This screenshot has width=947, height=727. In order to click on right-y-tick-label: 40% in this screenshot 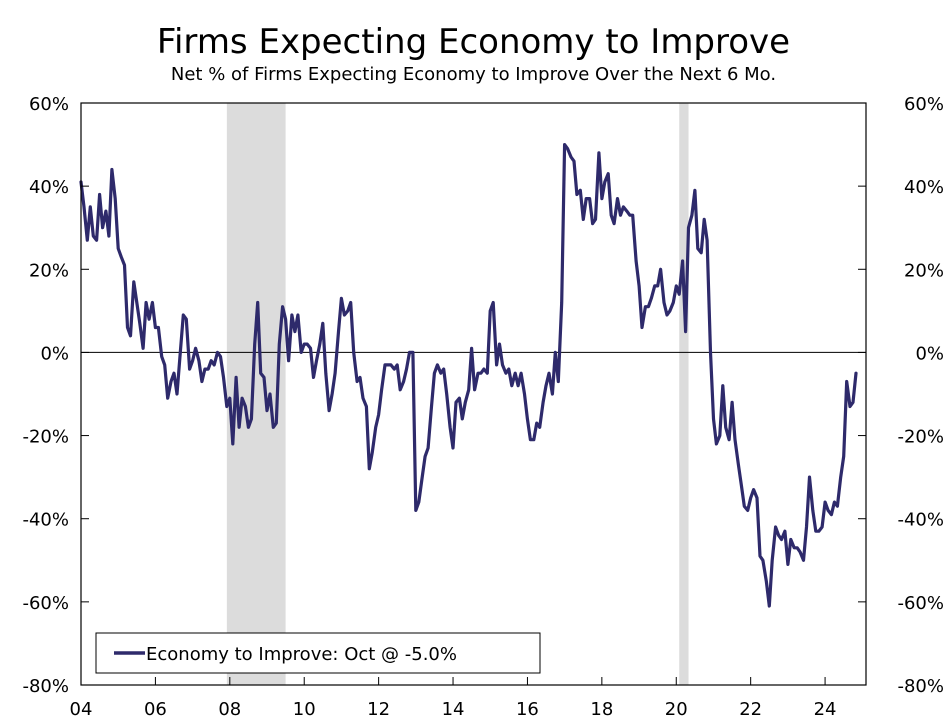, I will do `click(924, 187)`.